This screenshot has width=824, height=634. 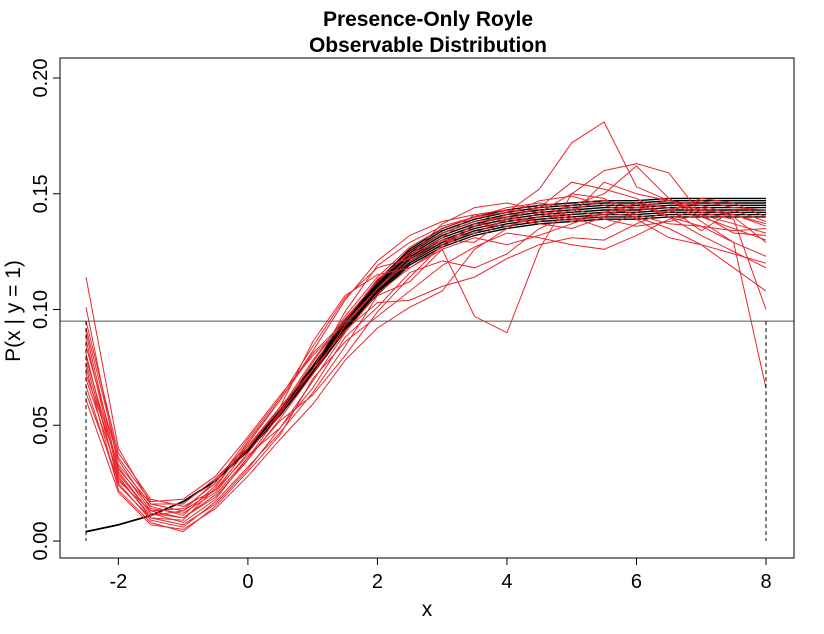 What do you see at coordinates (427, 609) in the screenshot?
I see `x-axis-label: x` at bounding box center [427, 609].